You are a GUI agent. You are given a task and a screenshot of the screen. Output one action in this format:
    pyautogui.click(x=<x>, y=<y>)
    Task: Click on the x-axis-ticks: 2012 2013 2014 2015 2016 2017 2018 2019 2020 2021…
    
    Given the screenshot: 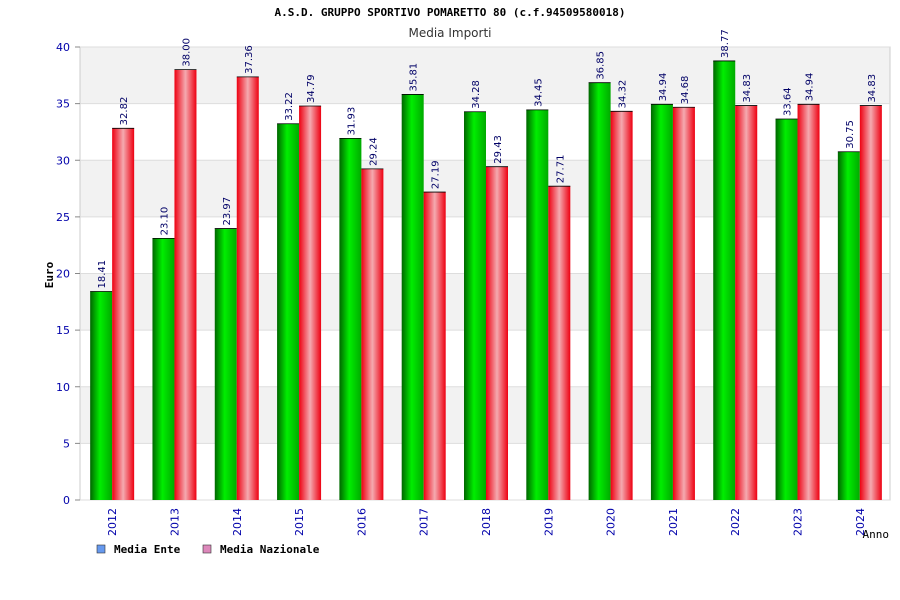 What is the action you would take?
    pyautogui.click(x=486, y=522)
    